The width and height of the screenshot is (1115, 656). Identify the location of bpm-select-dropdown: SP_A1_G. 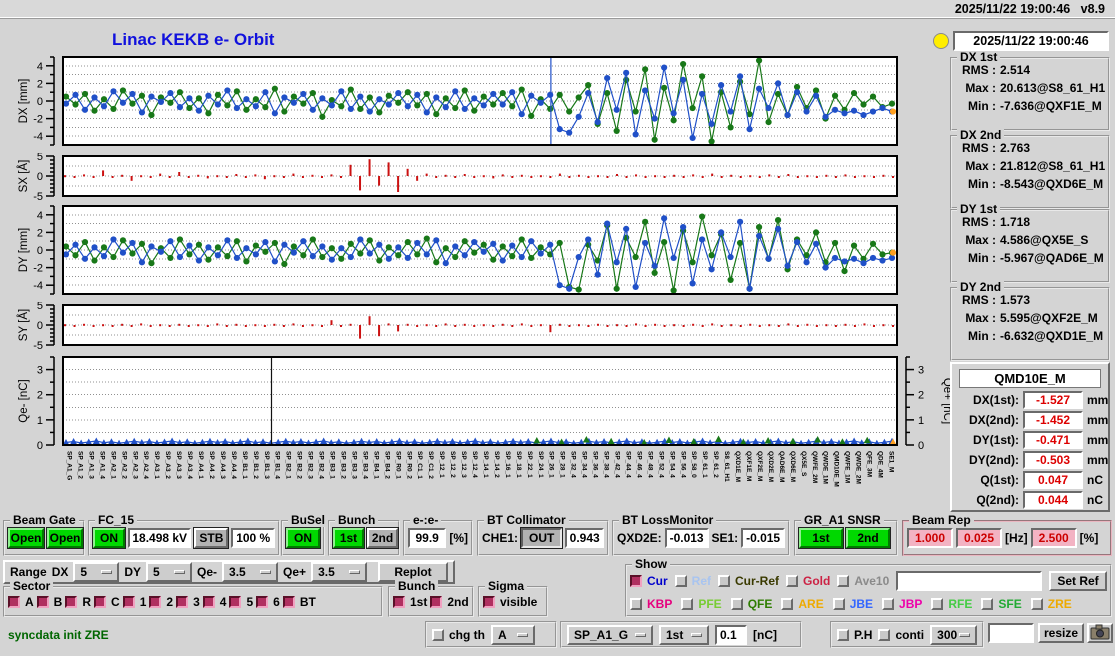
(610, 634).